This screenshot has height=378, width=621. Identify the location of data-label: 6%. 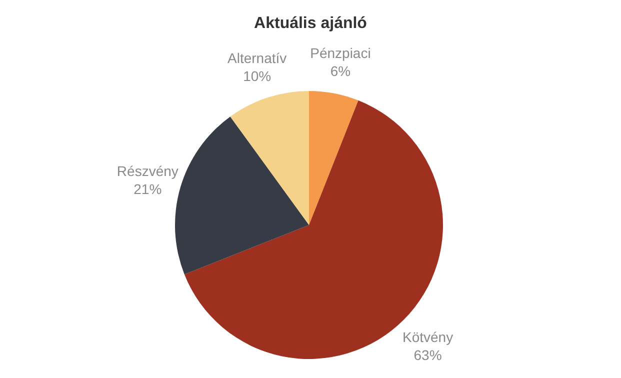
(340, 70).